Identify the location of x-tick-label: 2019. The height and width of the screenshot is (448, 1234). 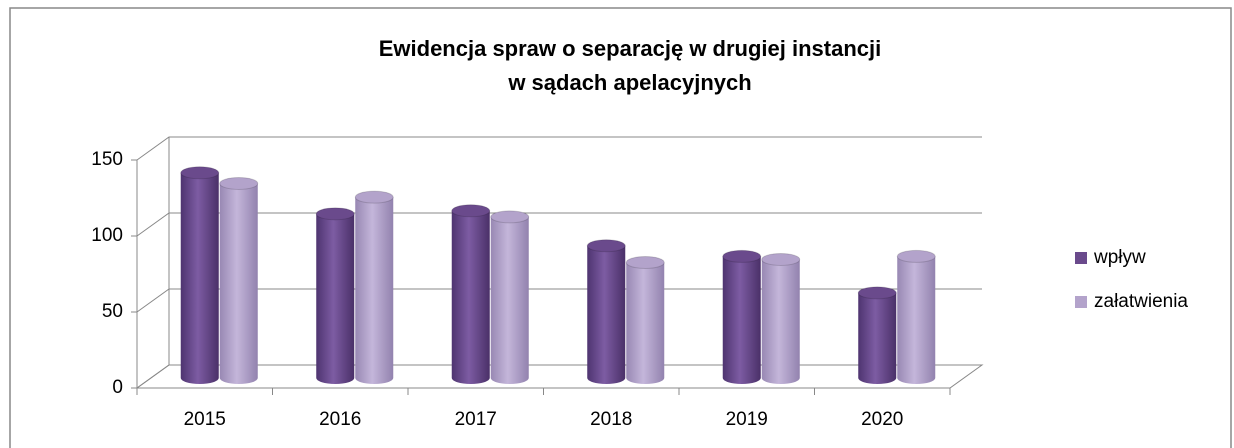
(747, 419).